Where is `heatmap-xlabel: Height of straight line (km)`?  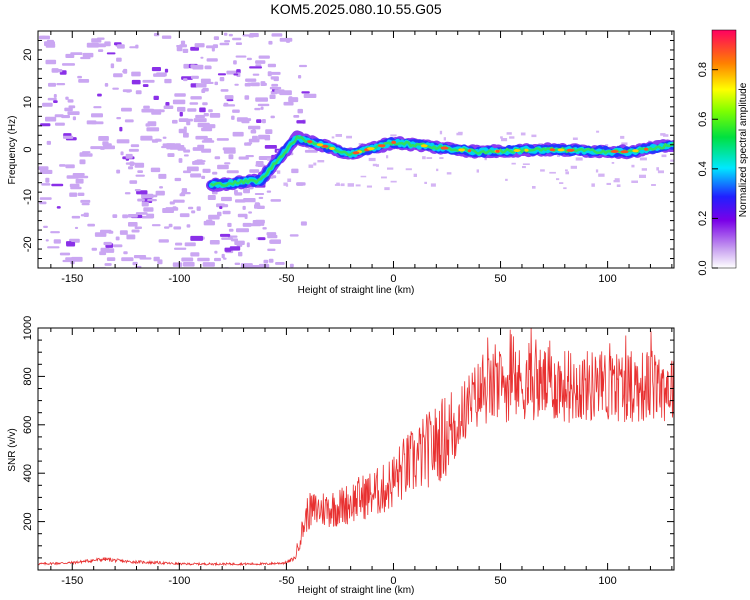 heatmap-xlabel: Height of straight line (km) is located at coordinates (356, 290).